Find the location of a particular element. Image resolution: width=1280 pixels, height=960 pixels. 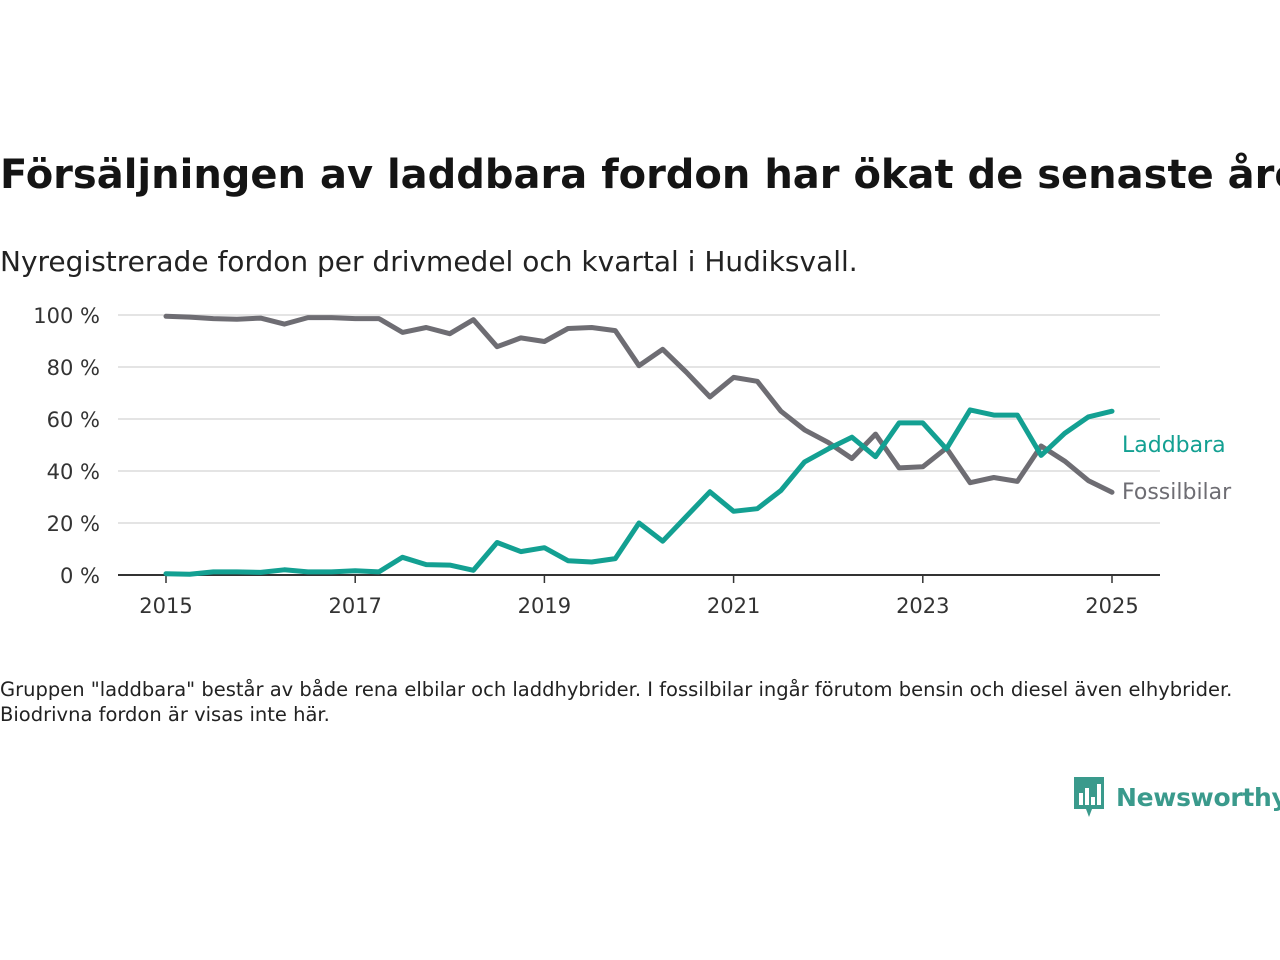

newsworthy-logo-icon is located at coordinates (1089, 797).